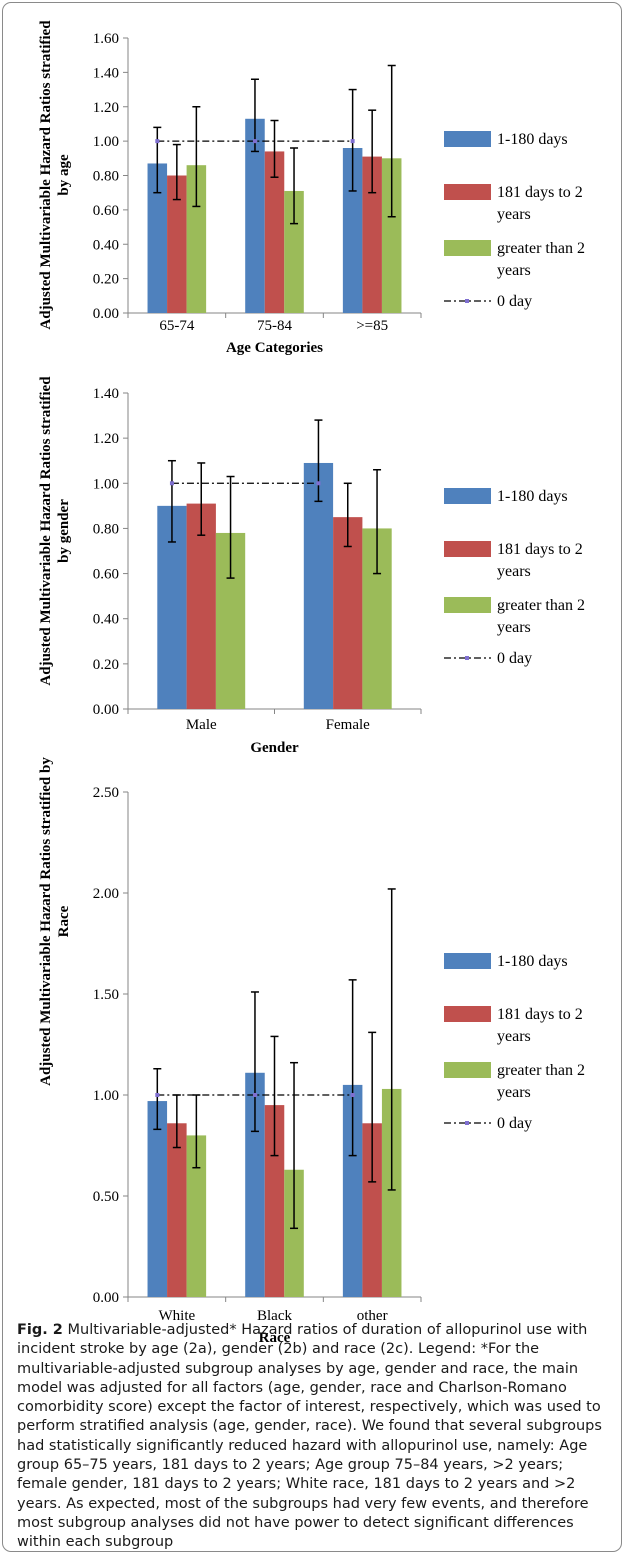 The image size is (627, 1558). Describe the element at coordinates (372, 326) in the screenshot. I see `x-tick-label: >=85` at that location.